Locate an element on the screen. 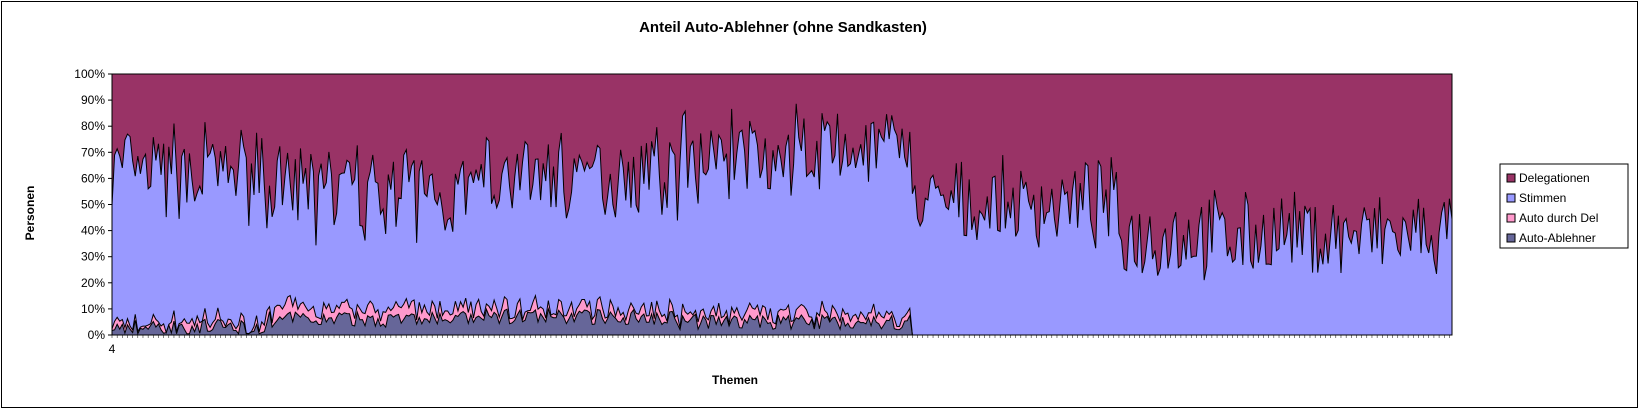 Image resolution: width=1639 pixels, height=409 pixels. y-tick-label: 100% is located at coordinates (89, 74).